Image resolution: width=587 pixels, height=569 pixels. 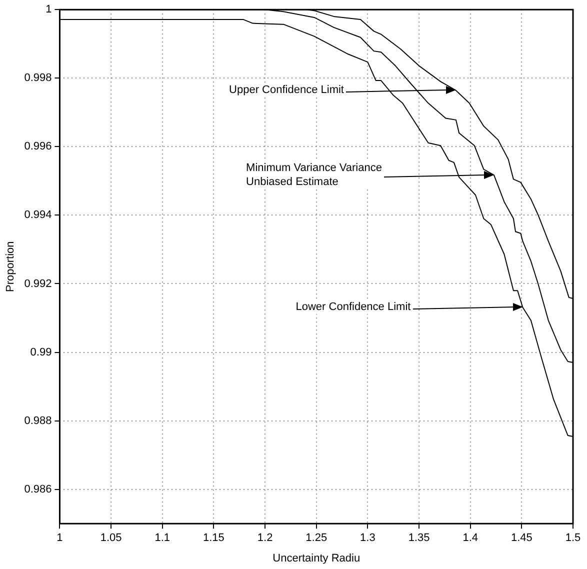 What do you see at coordinates (314, 175) in the screenshot?
I see `annotation: Minimum Variance Variance Unbiased Estimate` at bounding box center [314, 175].